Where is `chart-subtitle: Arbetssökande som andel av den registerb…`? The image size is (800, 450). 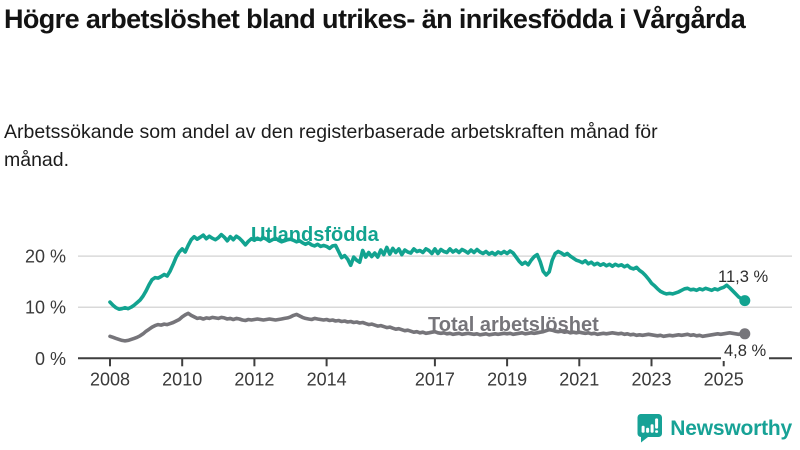
chart-subtitle: Arbetssökande som andel av den registerb… is located at coordinates (331, 146).